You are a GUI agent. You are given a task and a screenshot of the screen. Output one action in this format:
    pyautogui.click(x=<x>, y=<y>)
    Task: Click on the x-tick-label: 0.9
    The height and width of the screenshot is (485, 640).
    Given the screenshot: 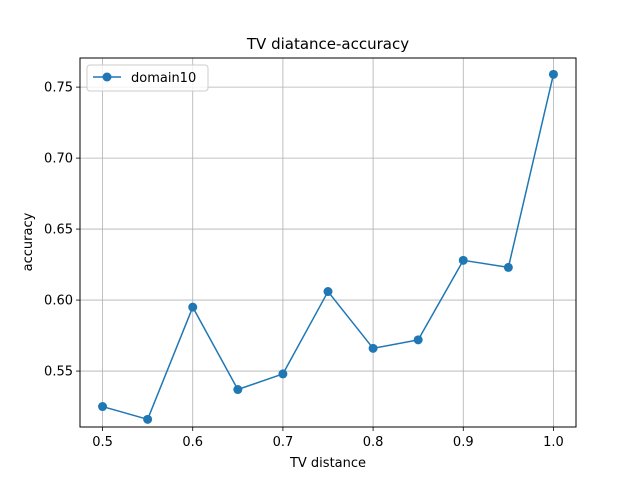 What is the action you would take?
    pyautogui.click(x=463, y=442)
    